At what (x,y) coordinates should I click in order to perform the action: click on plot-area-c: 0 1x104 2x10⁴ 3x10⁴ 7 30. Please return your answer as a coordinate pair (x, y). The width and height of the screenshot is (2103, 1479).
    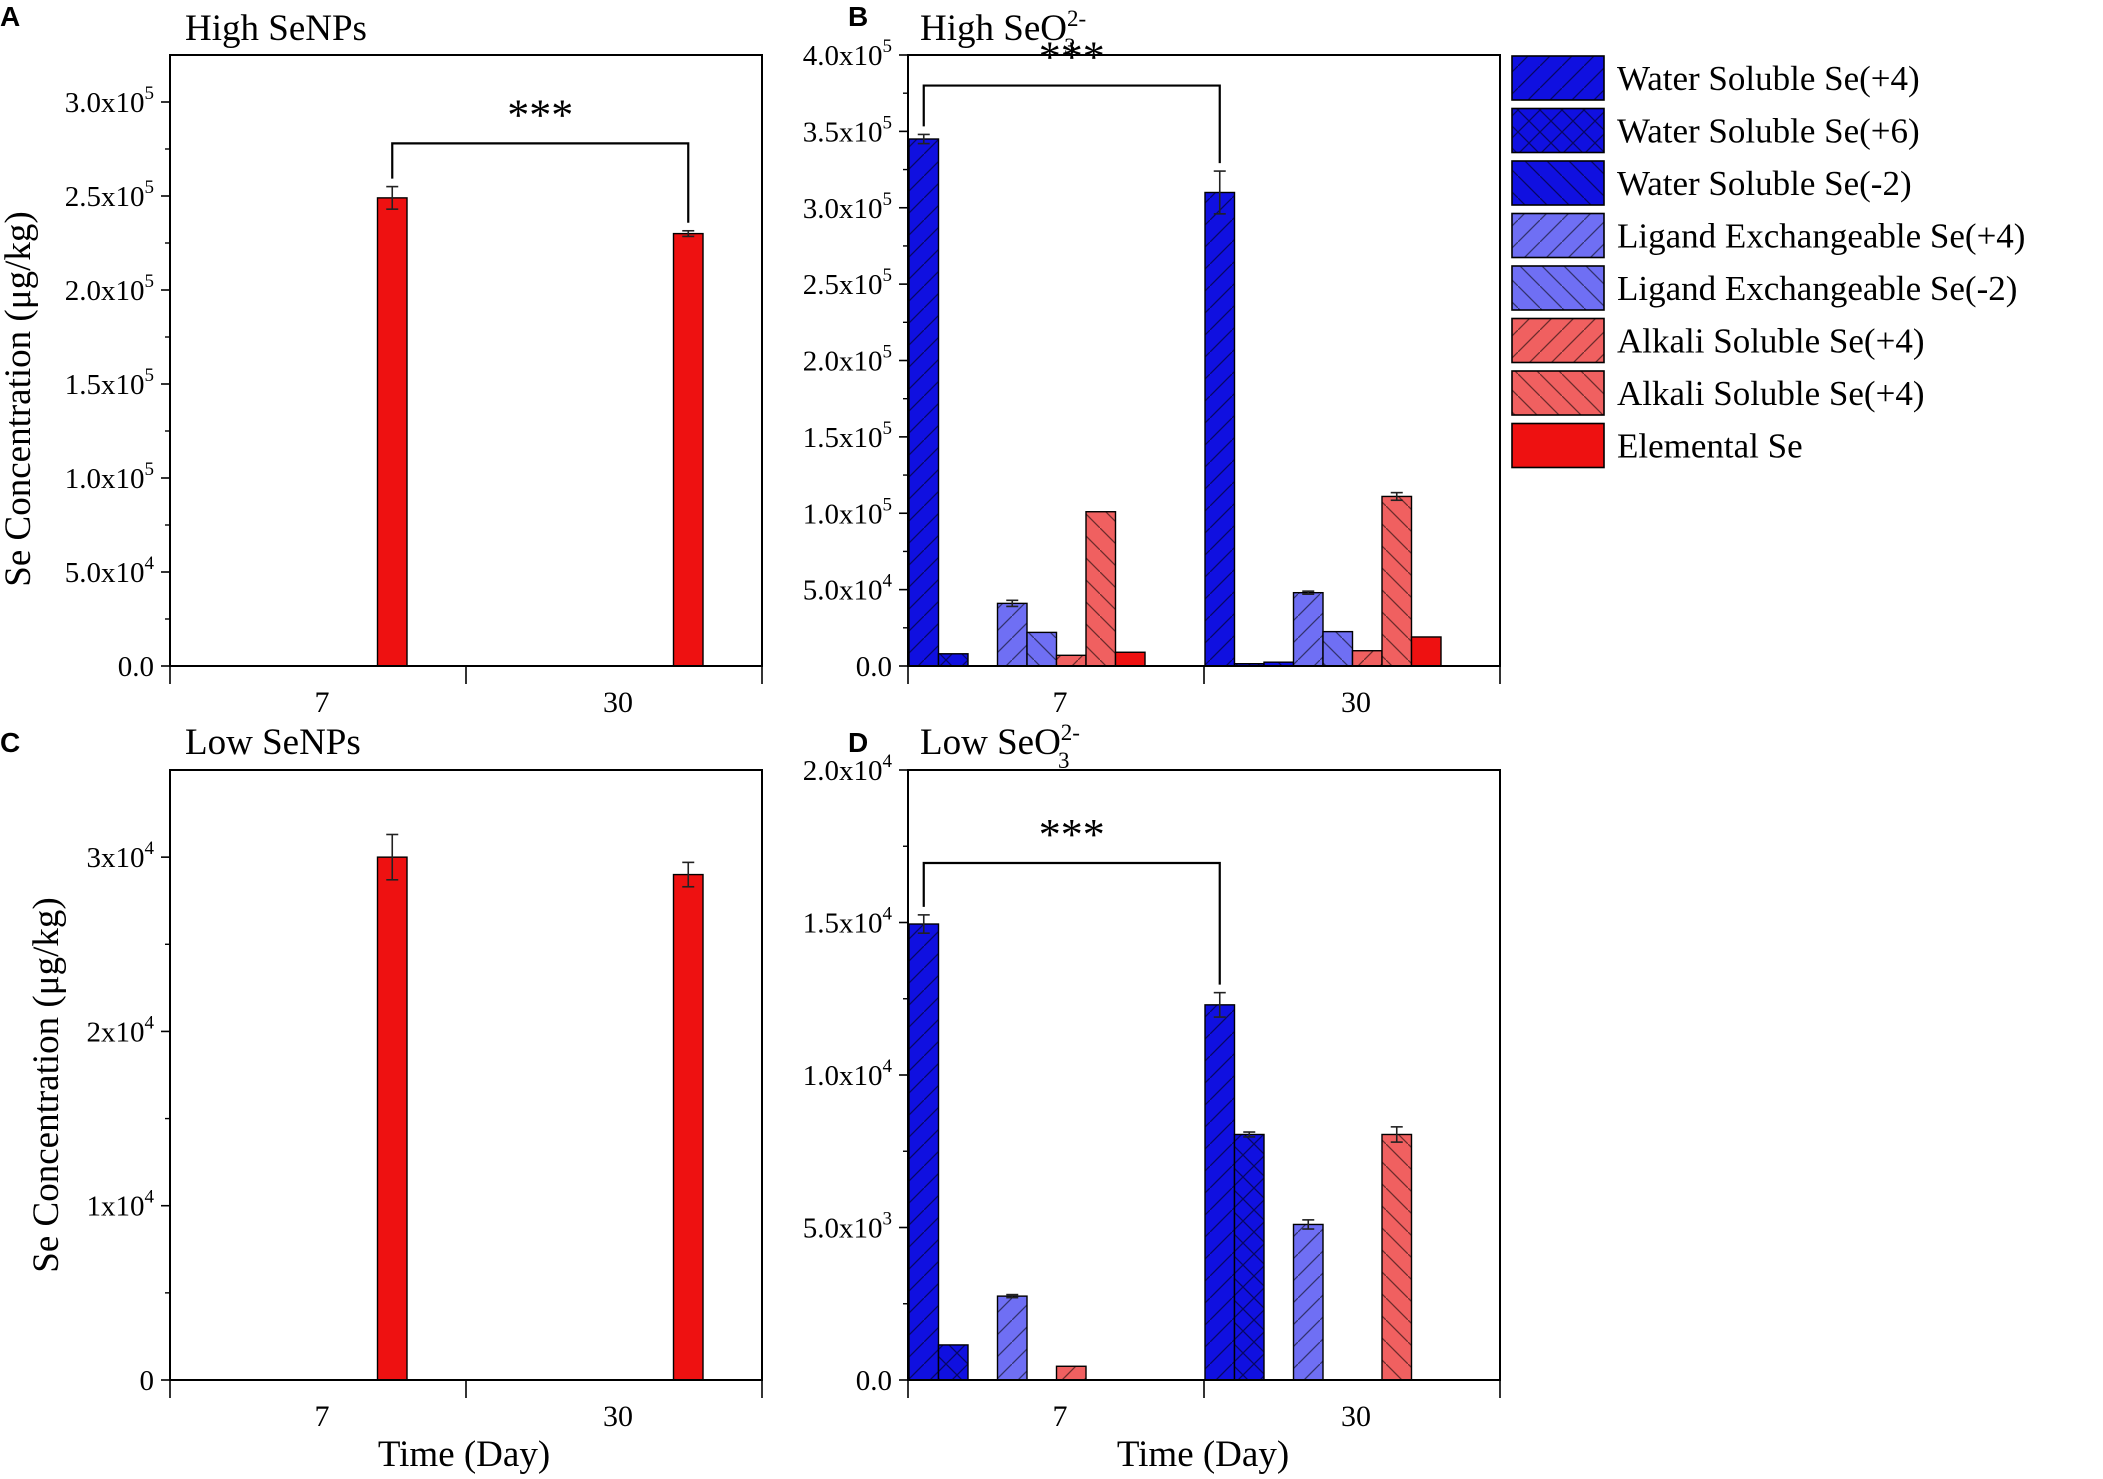
    Looking at the image, I should click on (425, 1101).